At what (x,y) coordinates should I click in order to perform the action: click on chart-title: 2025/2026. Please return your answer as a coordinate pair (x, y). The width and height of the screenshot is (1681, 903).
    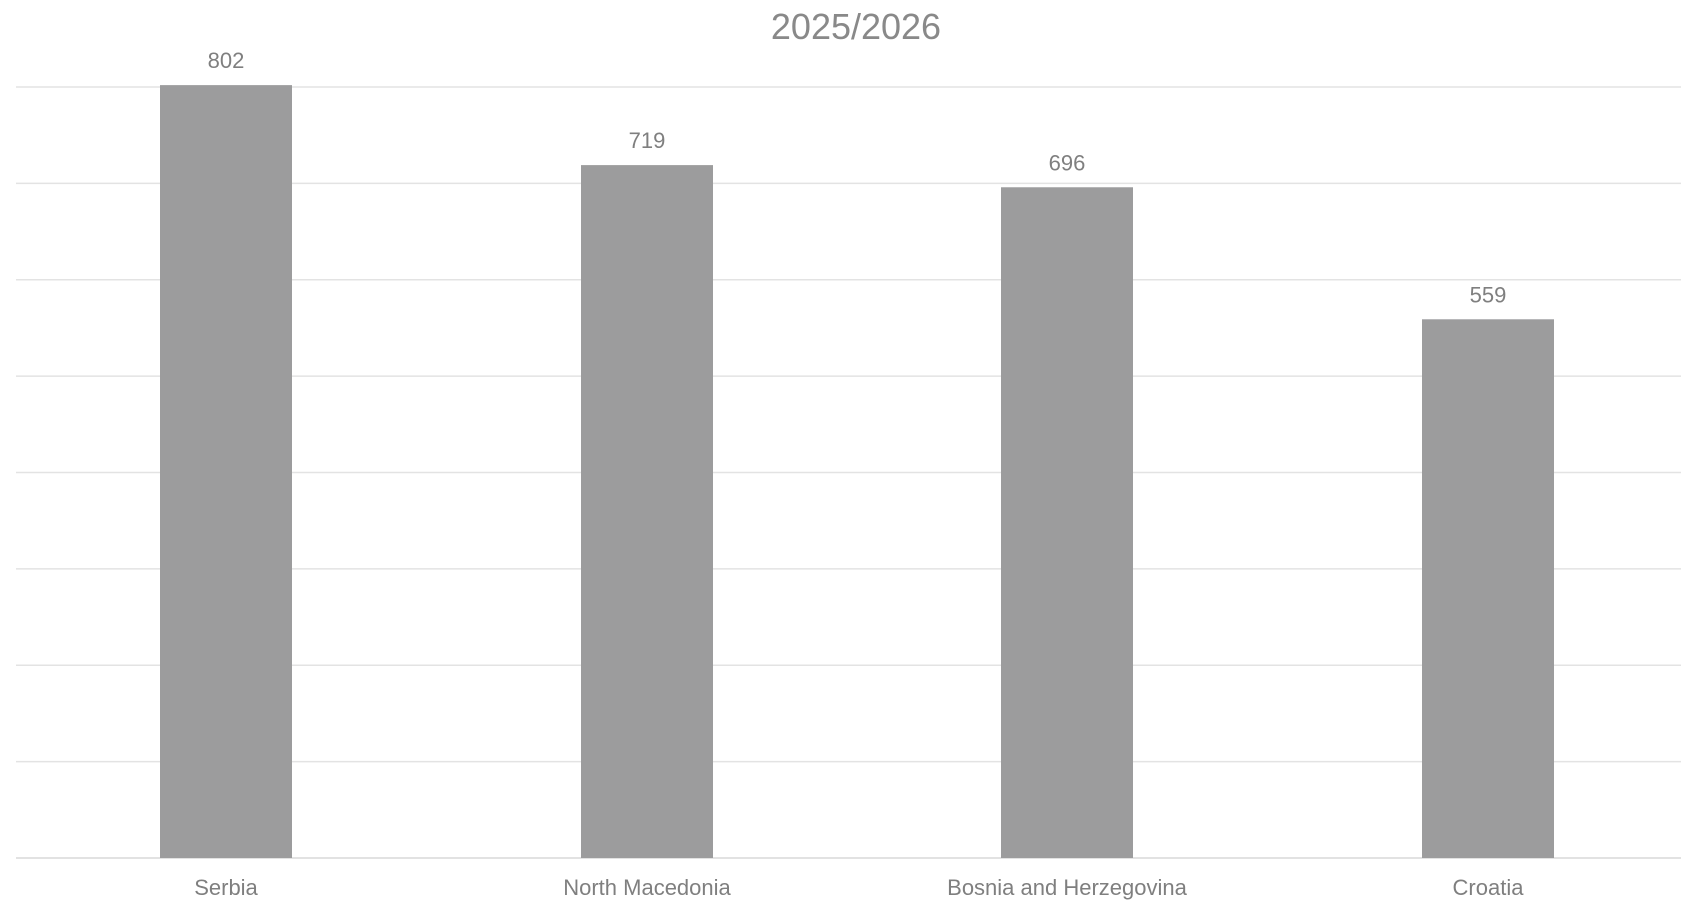
    Looking at the image, I should click on (856, 26).